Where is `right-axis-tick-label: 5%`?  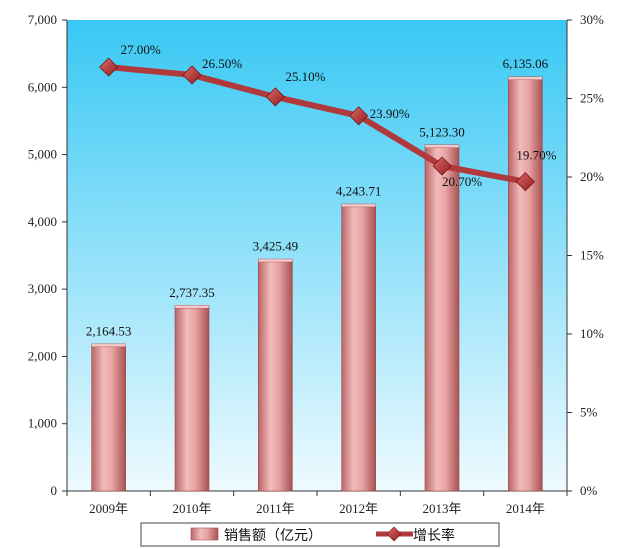 right-axis-tick-label: 5% is located at coordinates (589, 412).